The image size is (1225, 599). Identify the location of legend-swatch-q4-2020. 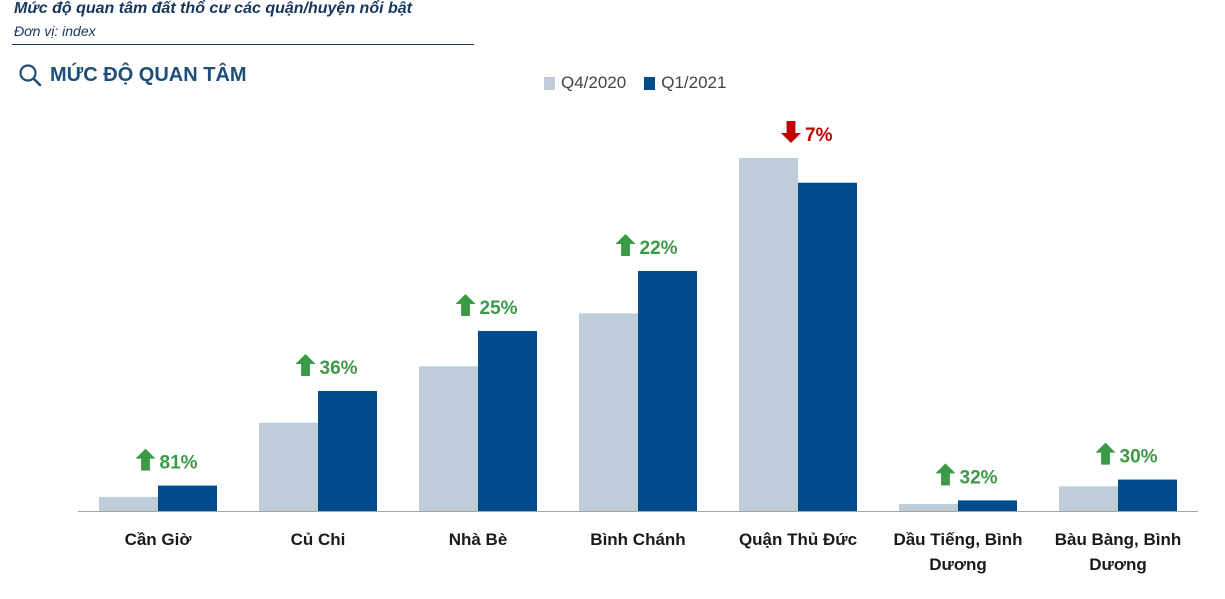
(549, 83).